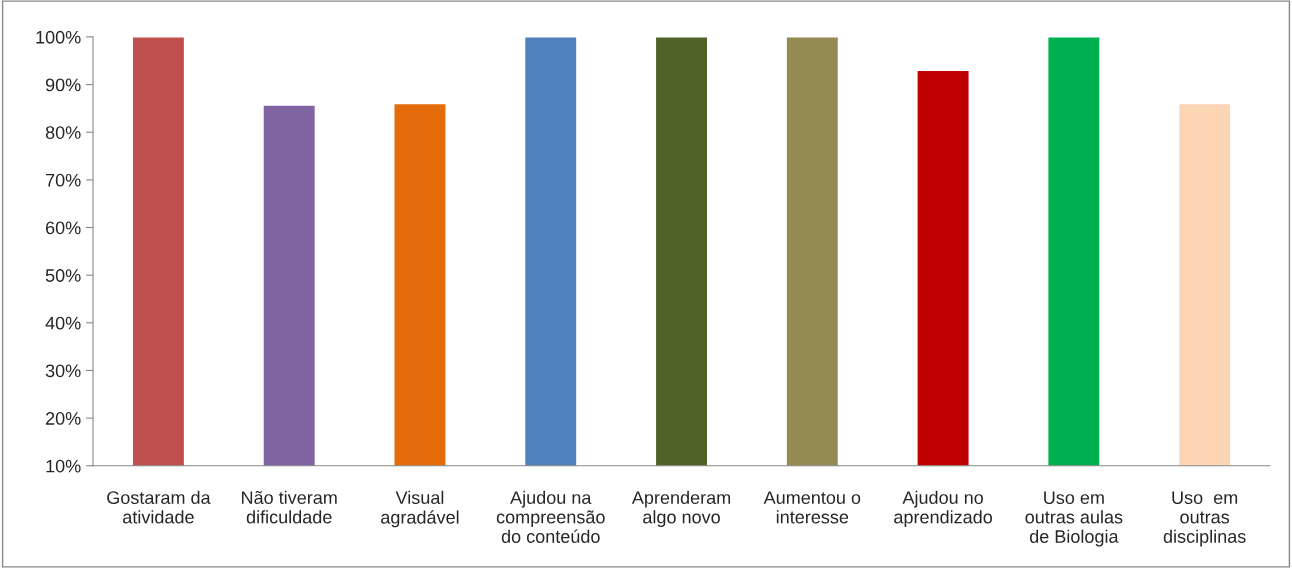 The width and height of the screenshot is (1292, 568). What do you see at coordinates (63, 418) in the screenshot?
I see `y-tick-label: 20%` at bounding box center [63, 418].